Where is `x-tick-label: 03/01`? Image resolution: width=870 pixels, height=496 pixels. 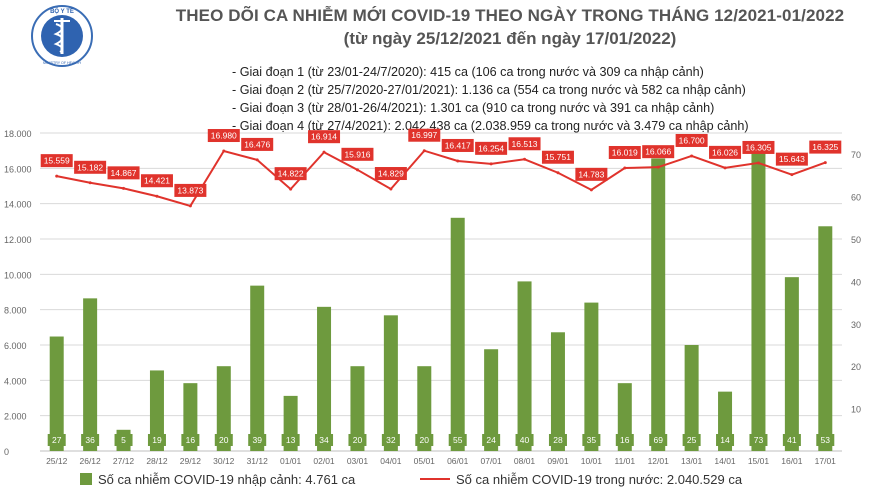 x-tick-label: 03/01 is located at coordinates (358, 461).